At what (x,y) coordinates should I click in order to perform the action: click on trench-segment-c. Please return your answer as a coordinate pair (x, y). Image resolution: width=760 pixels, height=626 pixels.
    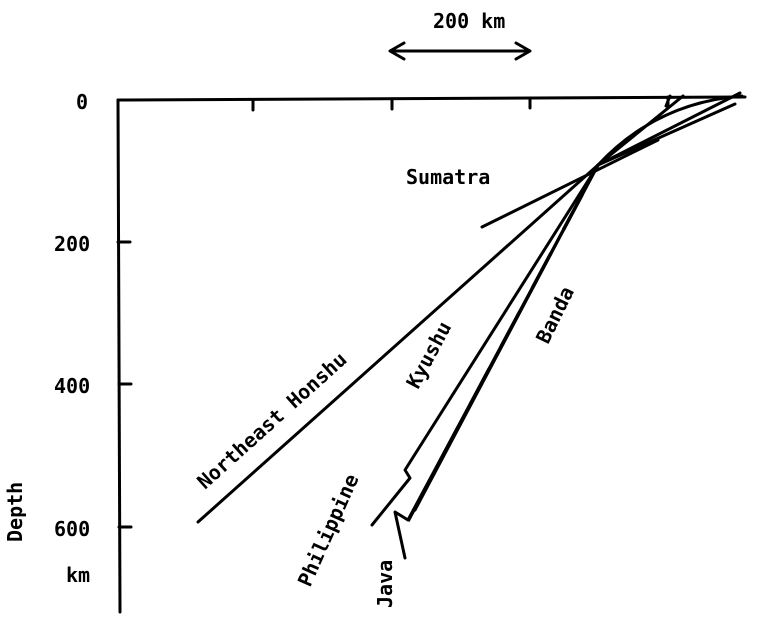
    Looking at the image, I should click on (670, 130).